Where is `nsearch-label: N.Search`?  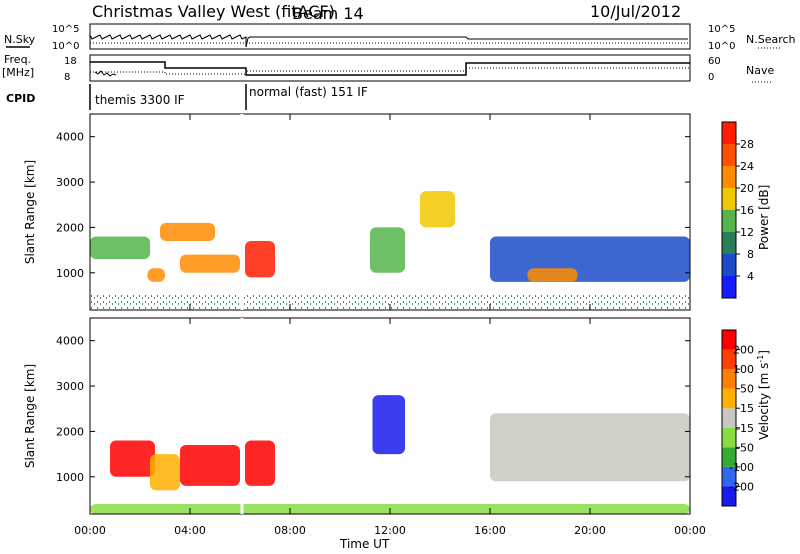
nsearch-label: N.Search is located at coordinates (771, 39).